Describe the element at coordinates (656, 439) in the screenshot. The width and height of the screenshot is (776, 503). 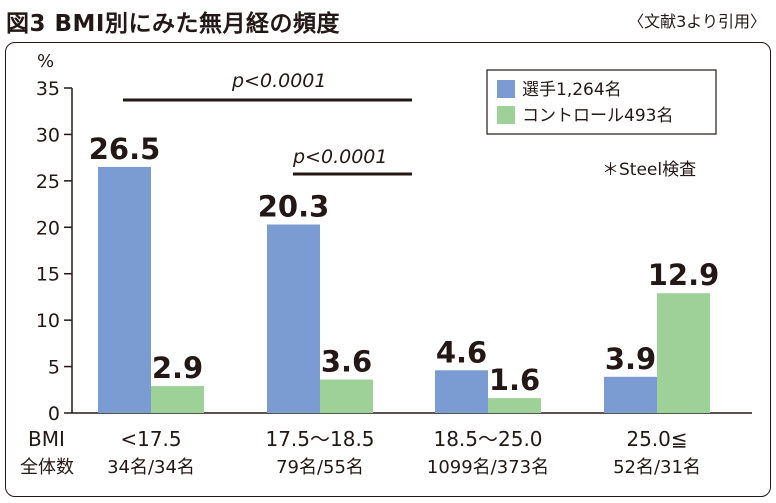
I see `x-category-label: 25.0≦` at that location.